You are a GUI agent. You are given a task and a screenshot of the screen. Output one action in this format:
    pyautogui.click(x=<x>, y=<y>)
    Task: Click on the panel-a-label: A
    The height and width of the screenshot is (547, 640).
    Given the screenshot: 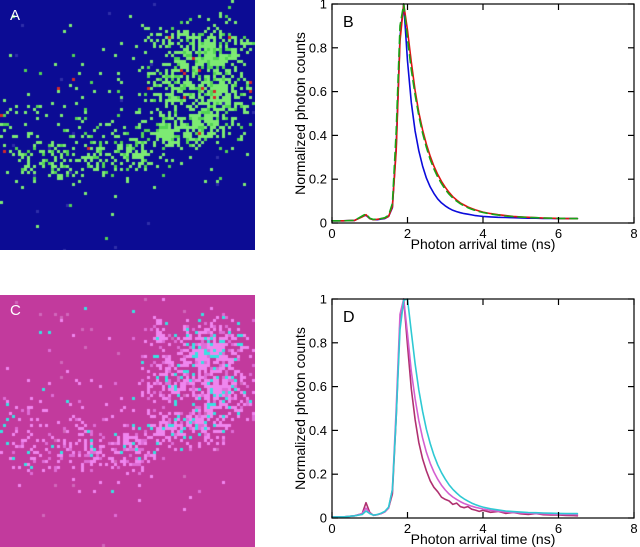 What is the action you would take?
    pyautogui.click(x=15, y=15)
    